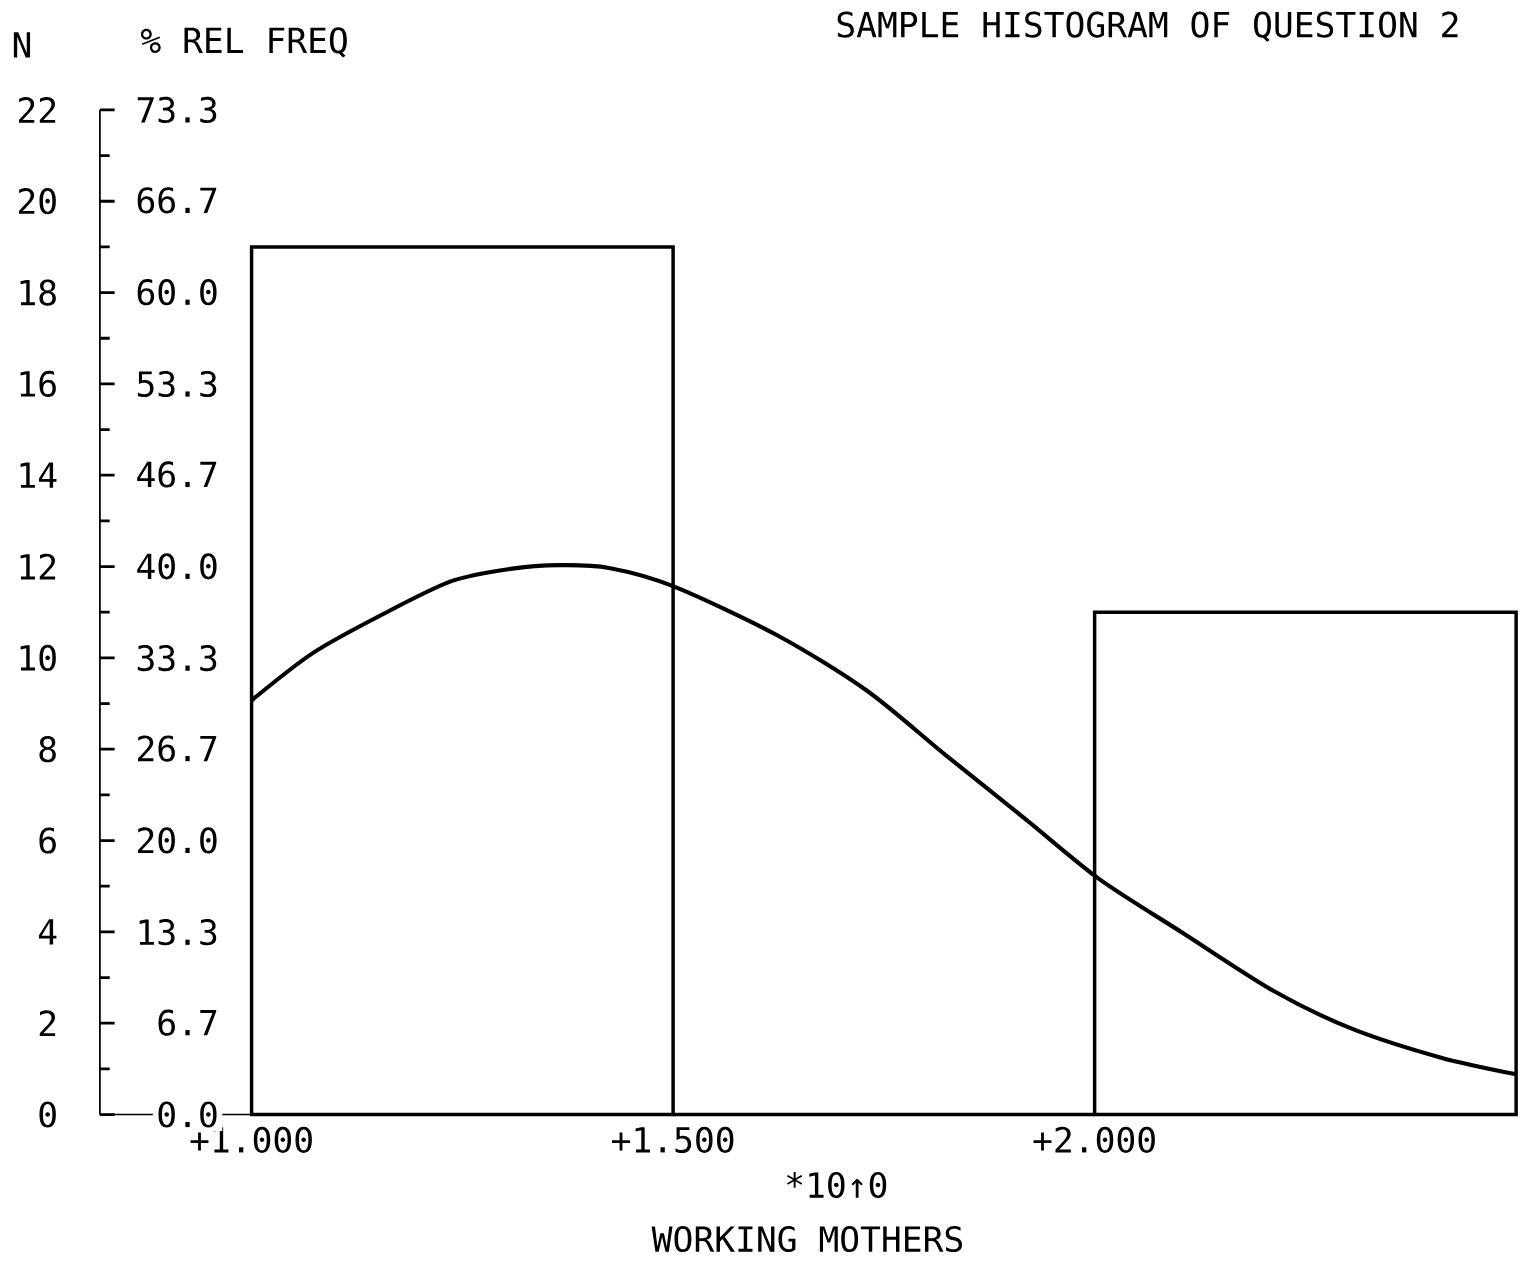 The width and height of the screenshot is (1523, 1272). Describe the element at coordinates (47, 932) in the screenshot. I see `y-tick-label: 4` at that location.